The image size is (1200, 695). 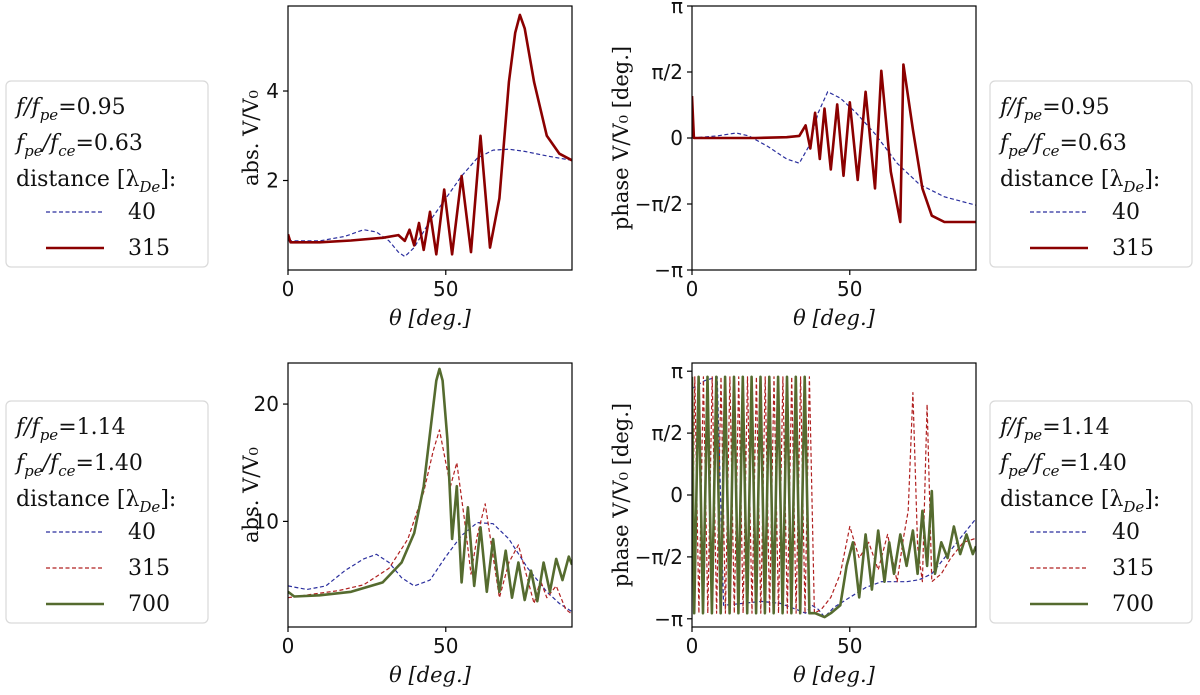 What do you see at coordinates (266, 404) in the screenshot?
I see `y-tick-label: 20` at bounding box center [266, 404].